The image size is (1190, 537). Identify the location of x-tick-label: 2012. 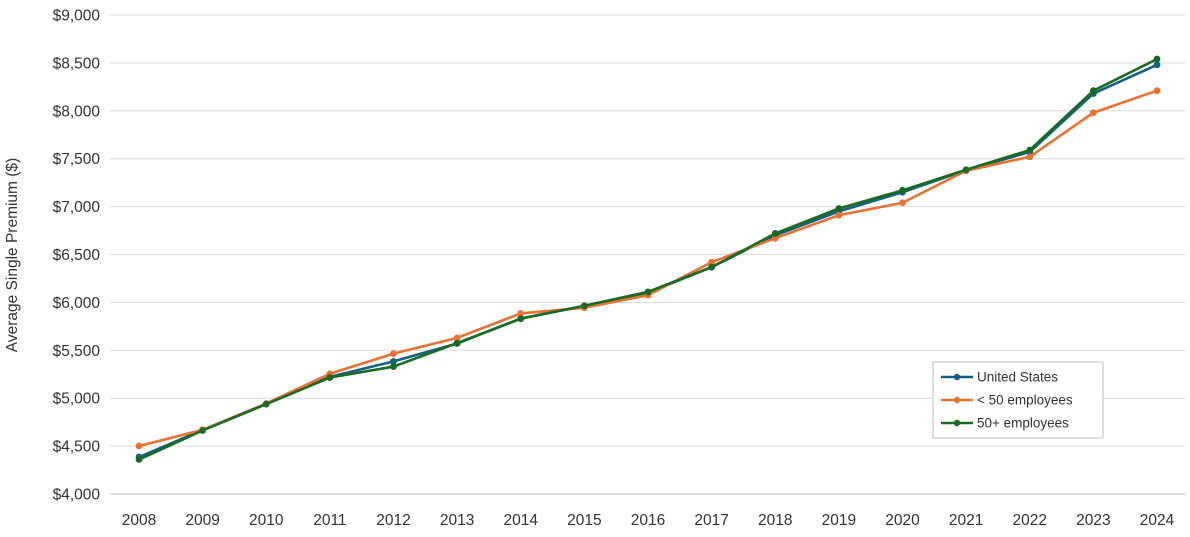
(393, 520).